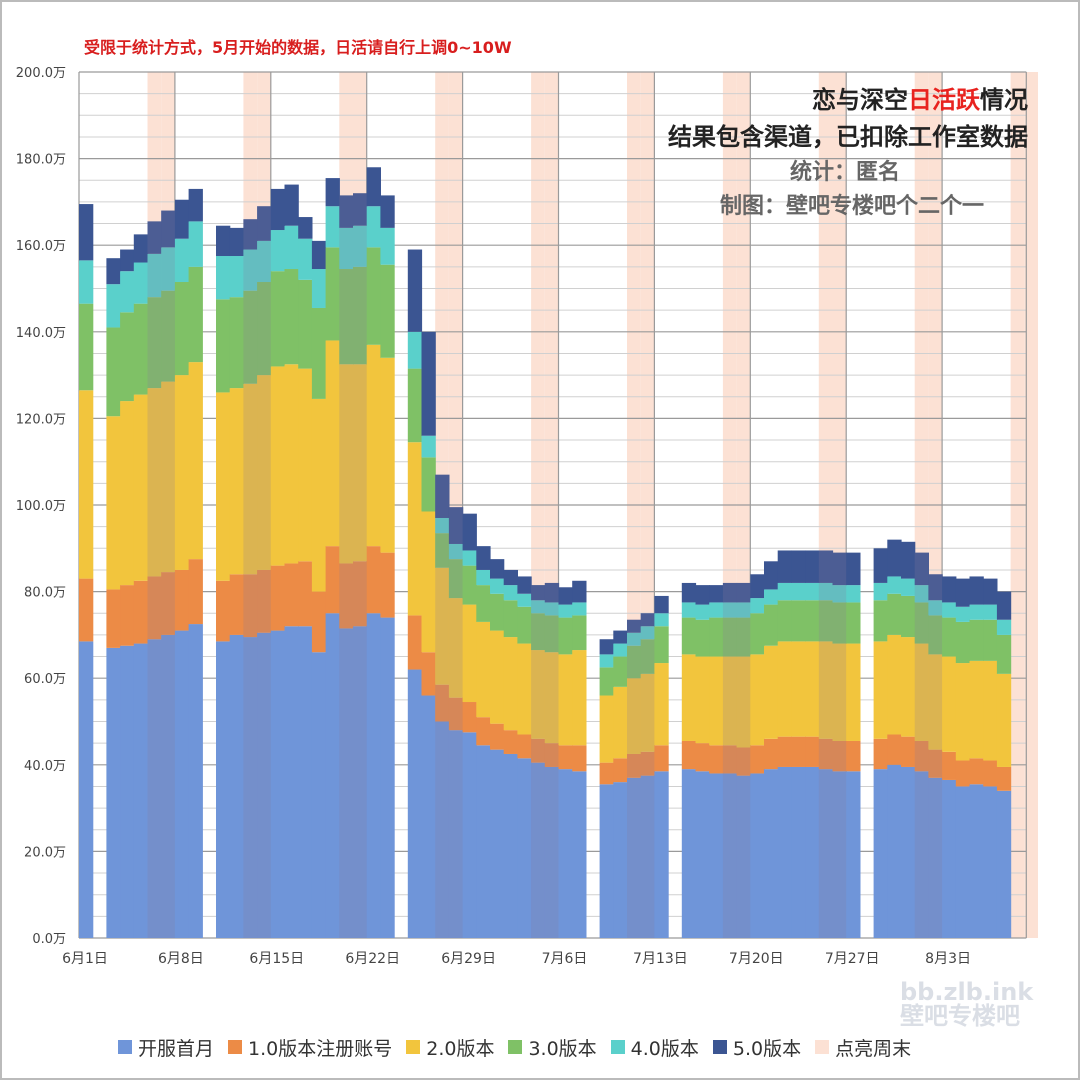  I want to click on statistics-credit: 统计：匿名, so click(844, 172).